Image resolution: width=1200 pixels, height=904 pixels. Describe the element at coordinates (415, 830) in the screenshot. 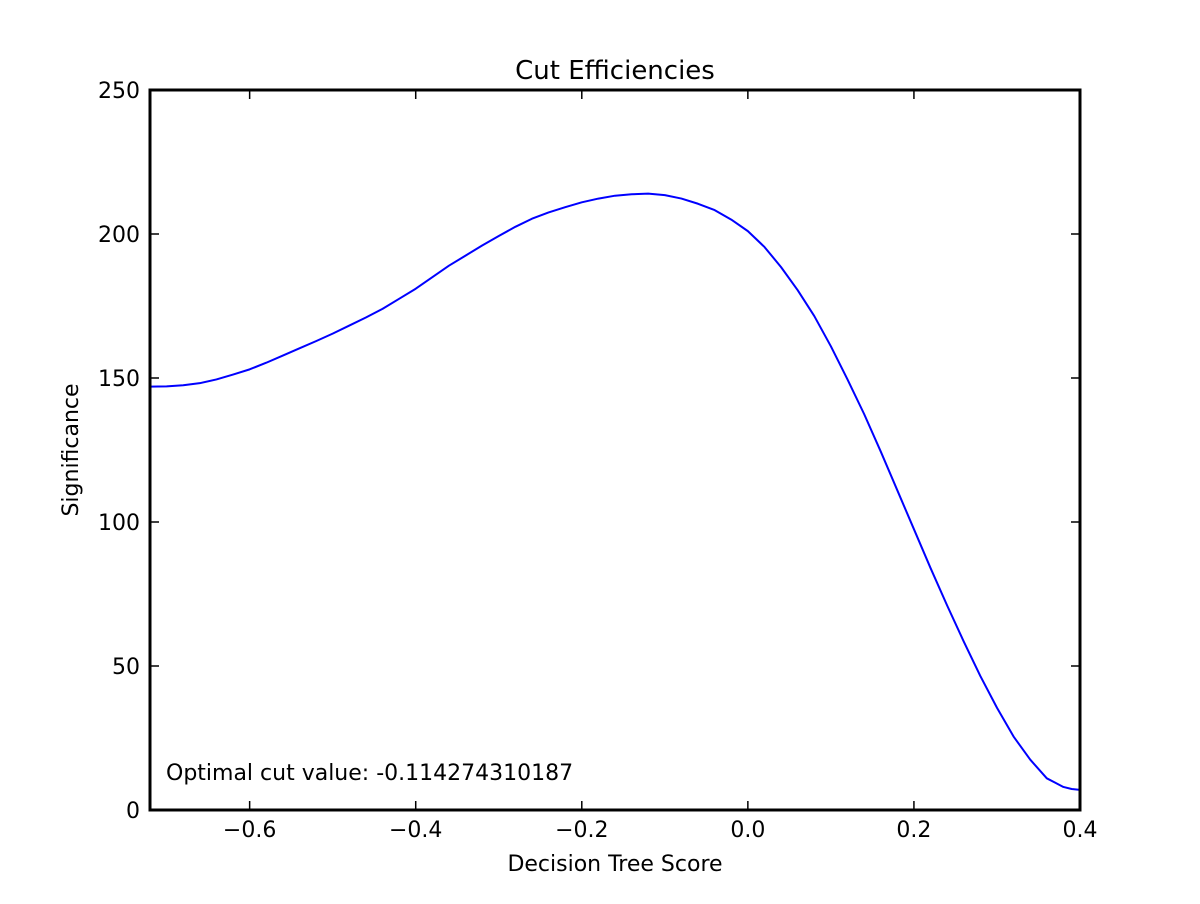

I see `x-tick-label: −0.4` at that location.